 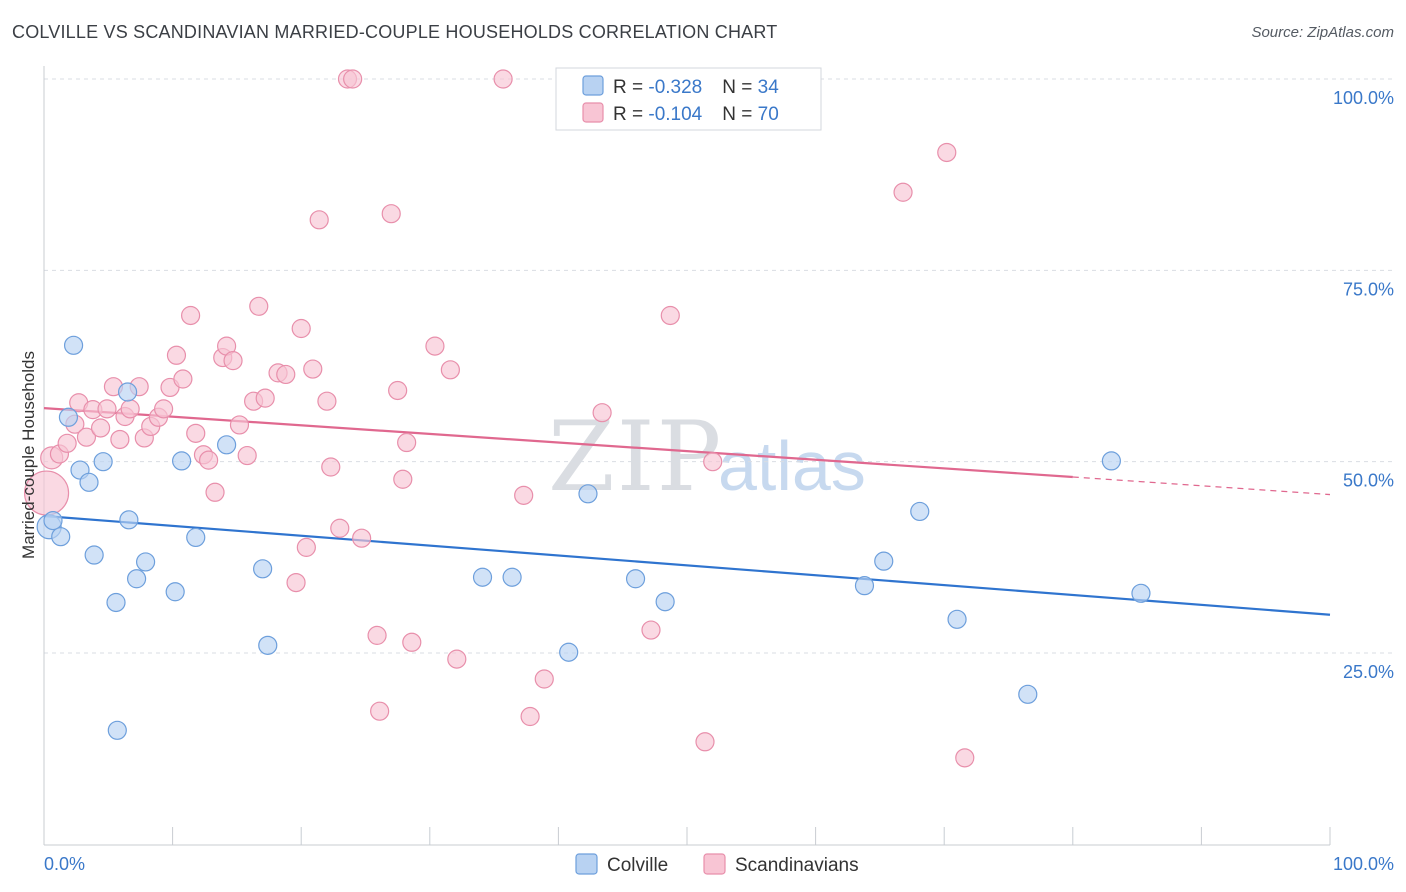 What do you see at coordinates (687, 565) in the screenshot?
I see `trend-line-colville` at bounding box center [687, 565].